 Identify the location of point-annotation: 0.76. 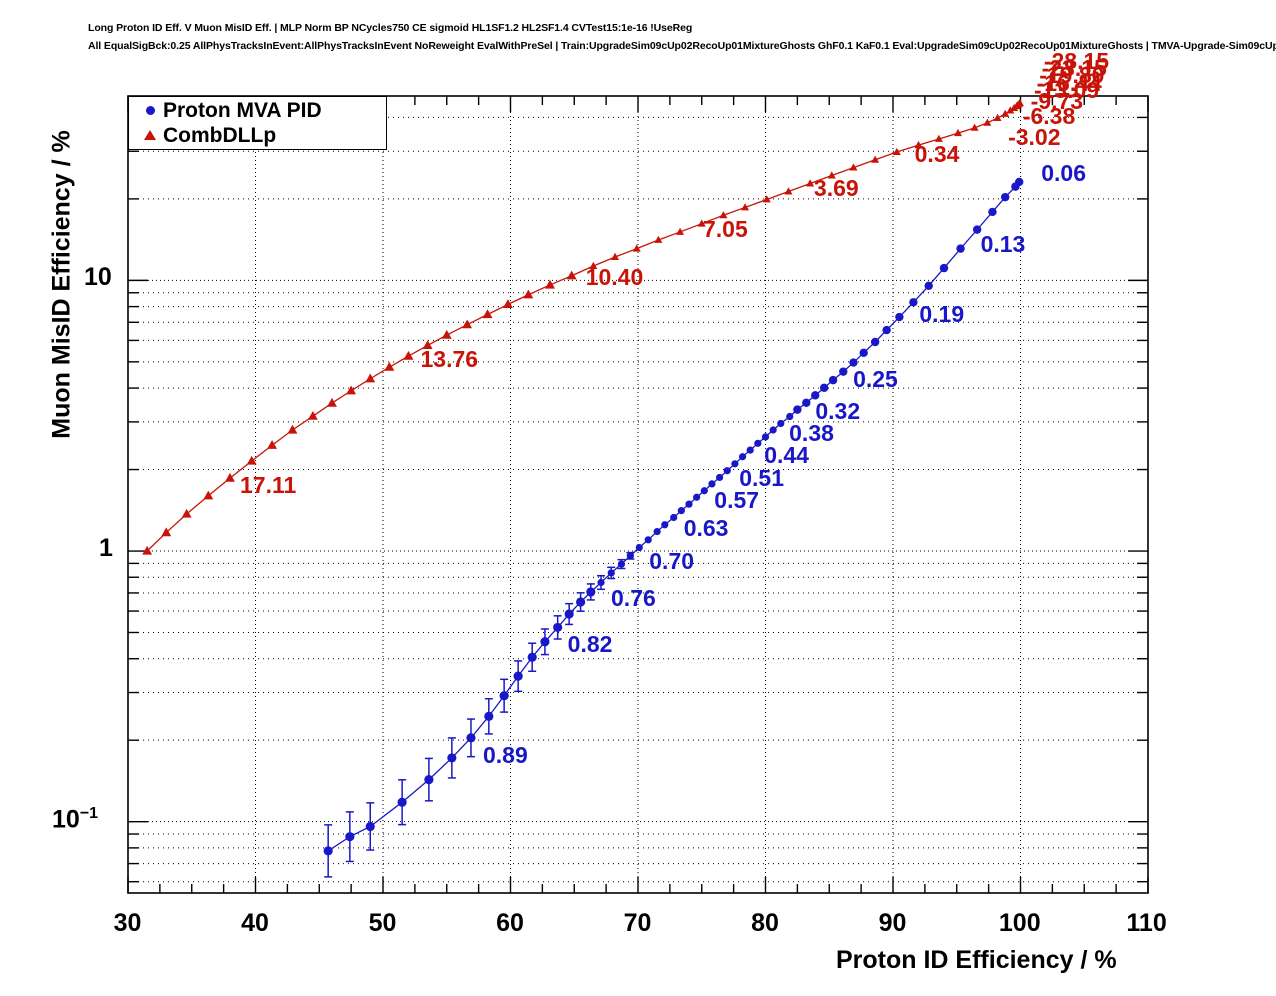
(633, 597).